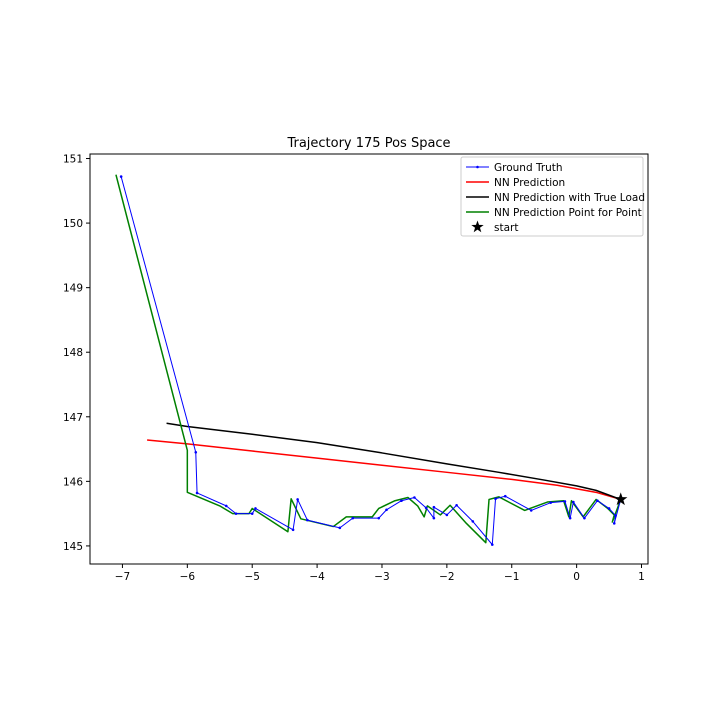  I want to click on y-tick-label: 150, so click(73, 224).